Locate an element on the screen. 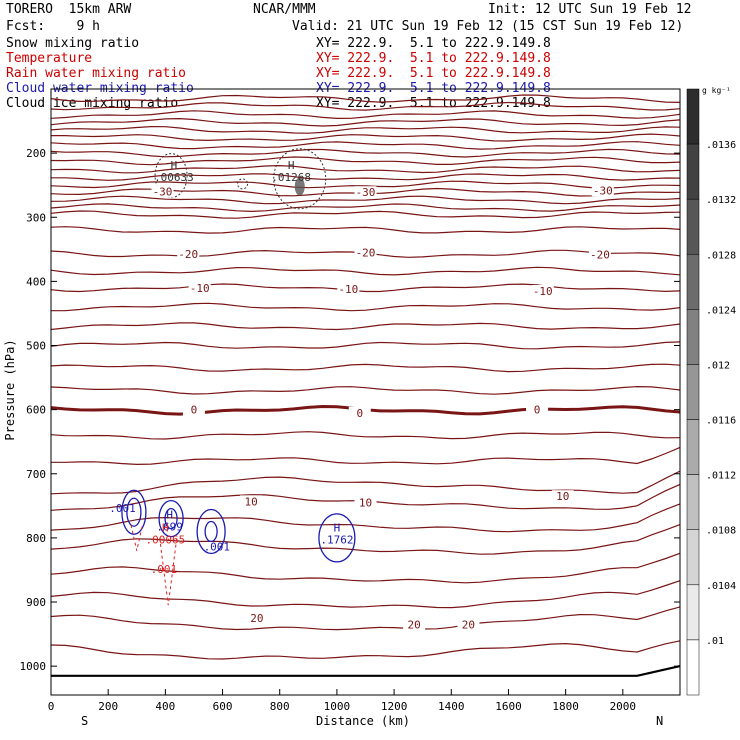 This screenshot has height=740, width=740. forecast-hour: Fcst: 9 h is located at coordinates (53, 26).